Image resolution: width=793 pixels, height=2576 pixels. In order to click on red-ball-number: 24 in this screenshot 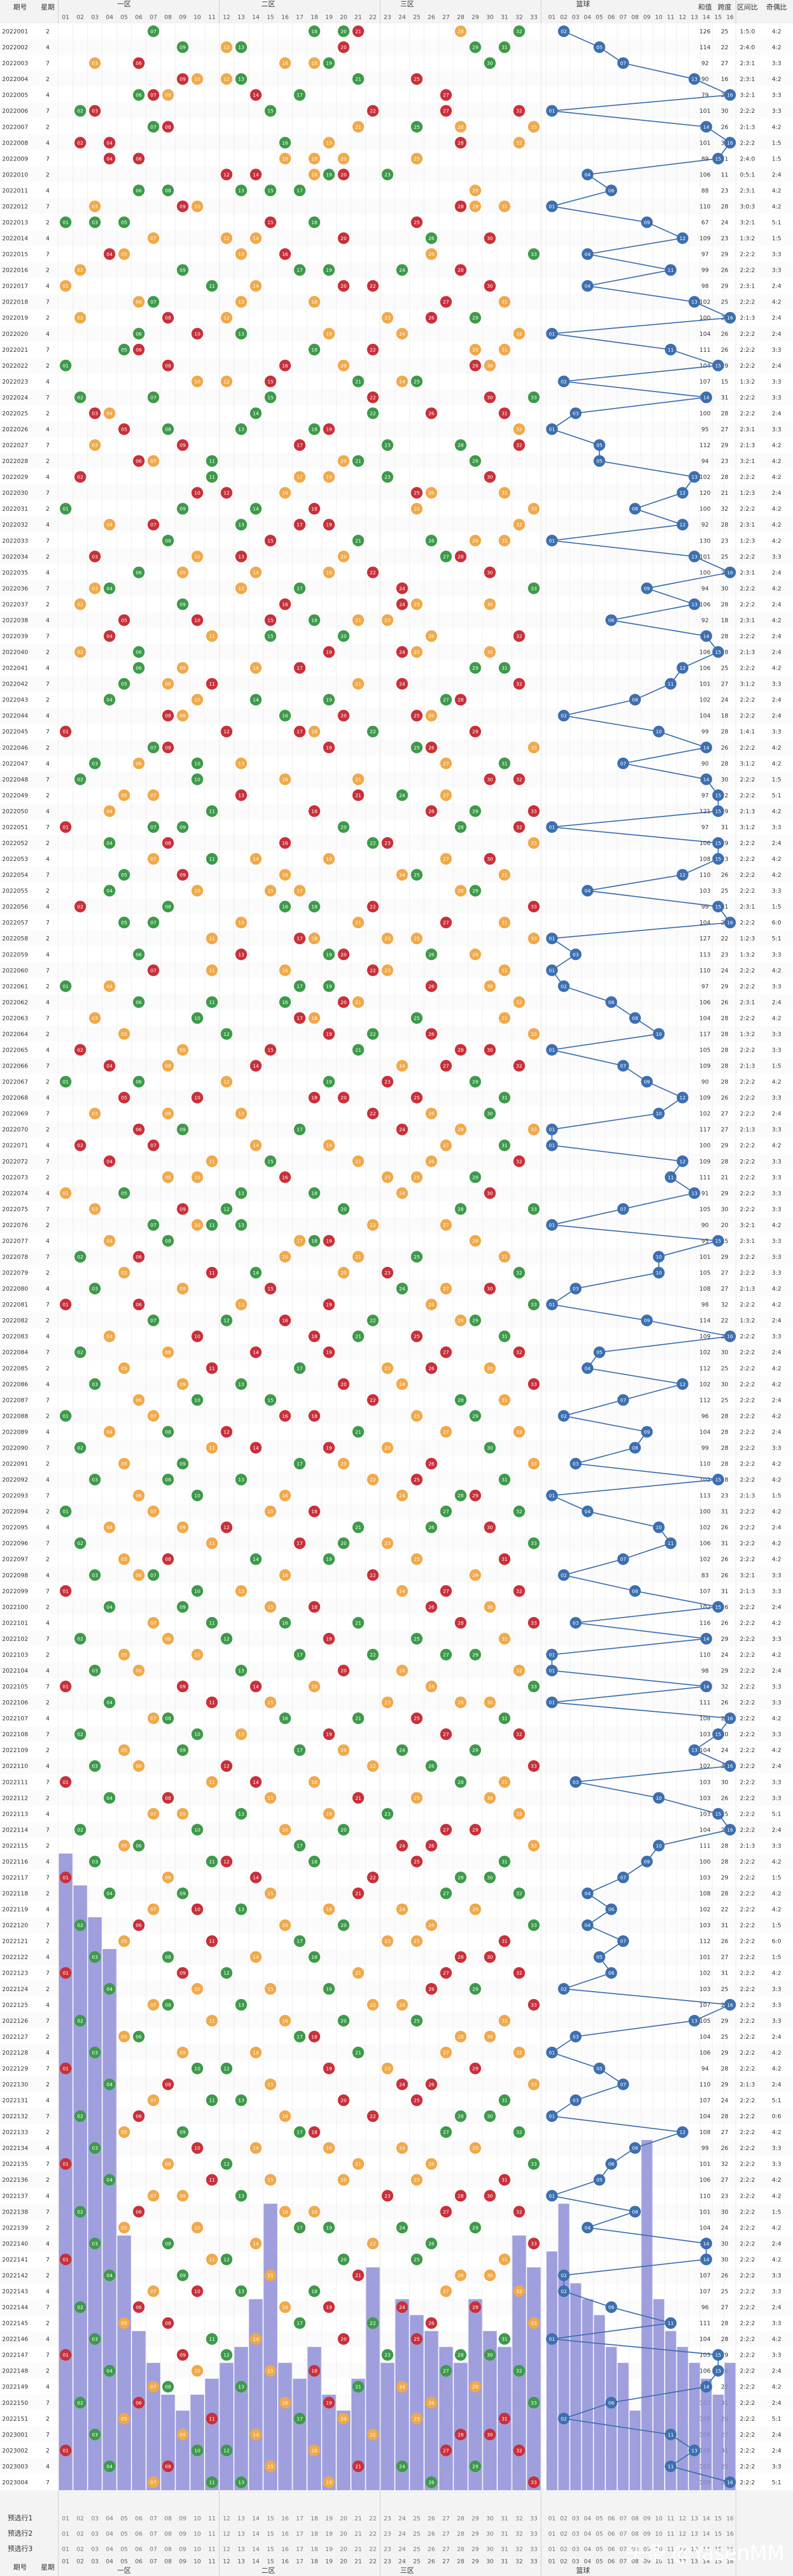, I will do `click(402, 1194)`.